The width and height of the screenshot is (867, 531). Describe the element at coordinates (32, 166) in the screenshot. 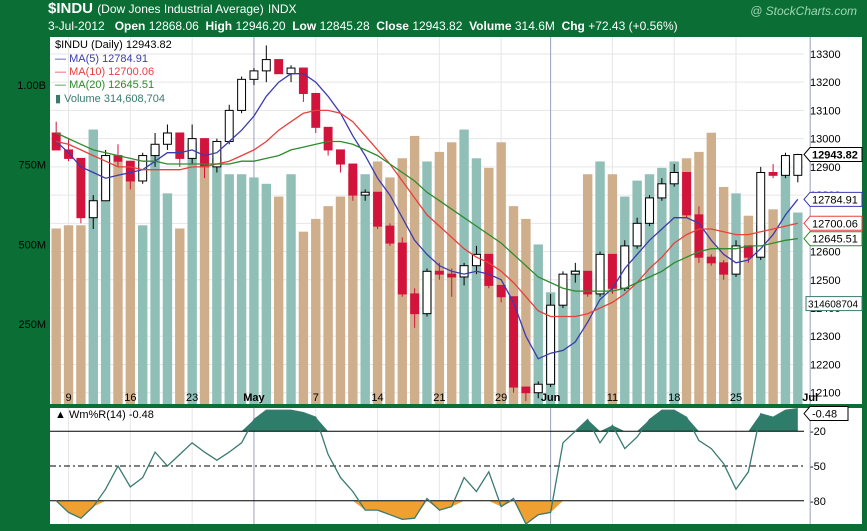

I see `volume-tick-label: 750M` at that location.